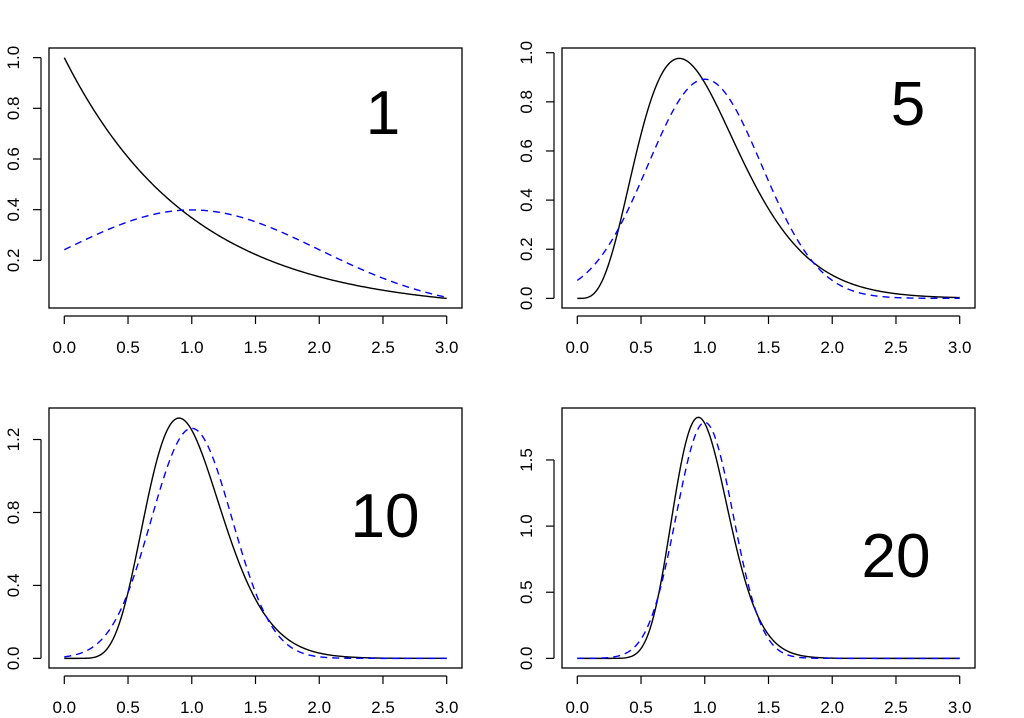 This screenshot has width=1024, height=718. Describe the element at coordinates (385, 516) in the screenshot. I see `panel-label: 10` at that location.